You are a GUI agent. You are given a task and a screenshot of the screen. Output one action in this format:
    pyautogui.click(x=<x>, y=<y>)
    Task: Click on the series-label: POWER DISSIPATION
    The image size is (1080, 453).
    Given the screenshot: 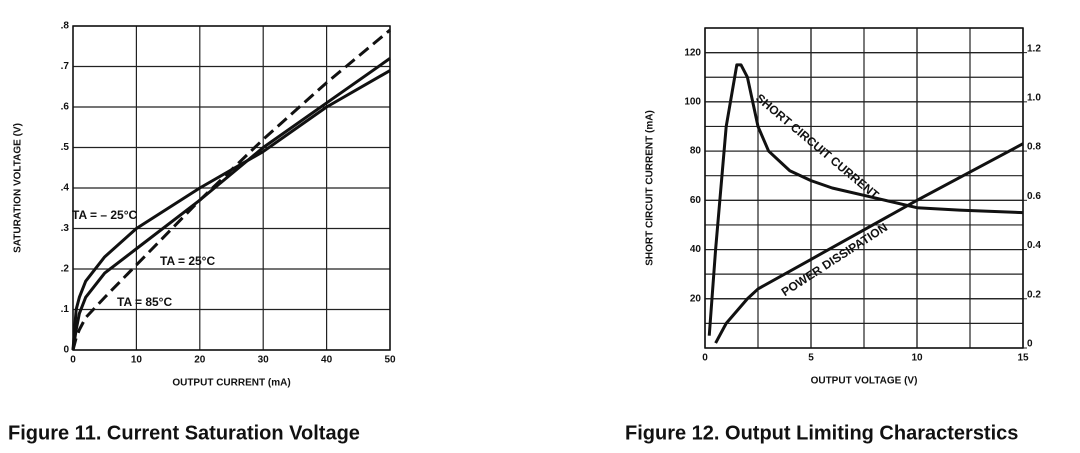 What is the action you would take?
    pyautogui.click(x=834, y=259)
    